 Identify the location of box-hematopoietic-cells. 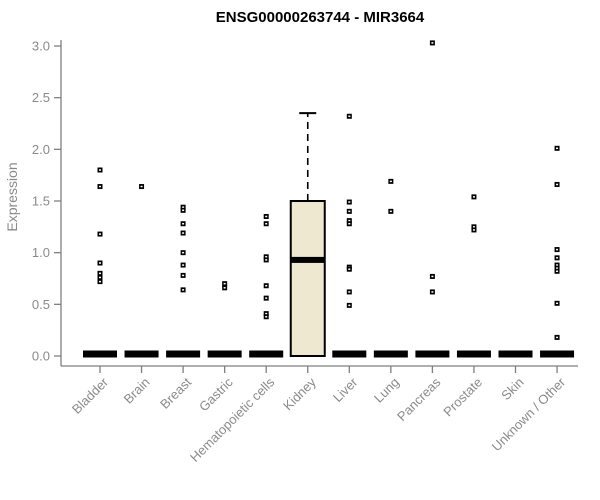
(266, 286).